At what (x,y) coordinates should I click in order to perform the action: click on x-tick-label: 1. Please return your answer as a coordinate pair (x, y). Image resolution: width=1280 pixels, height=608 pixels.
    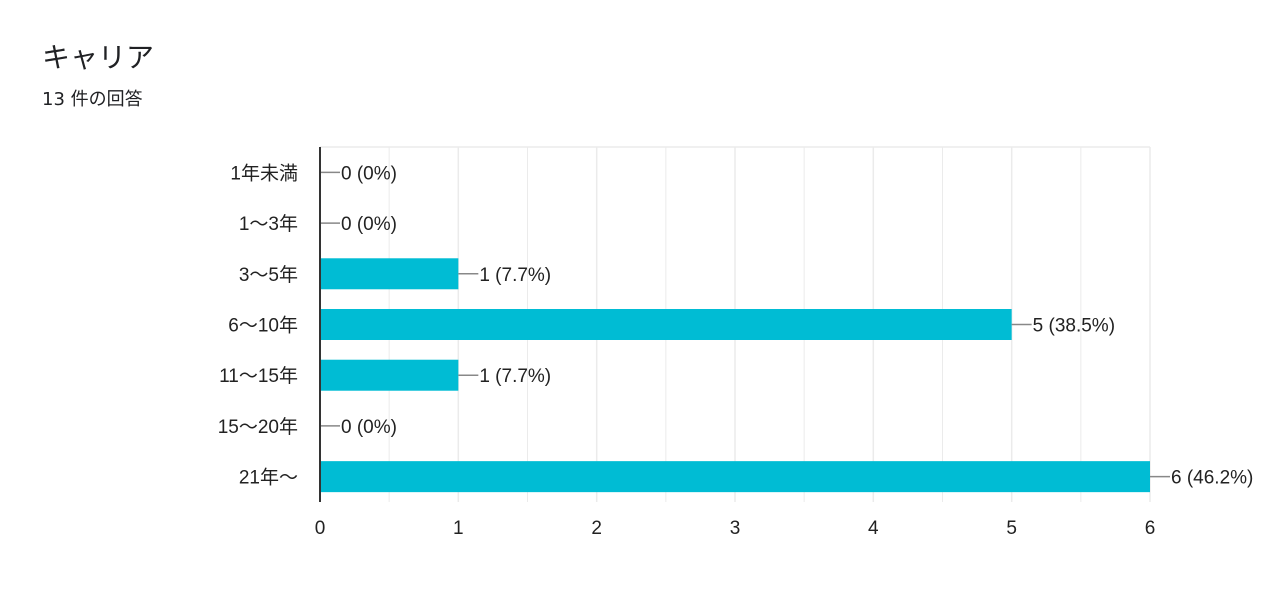
    Looking at the image, I should click on (458, 528).